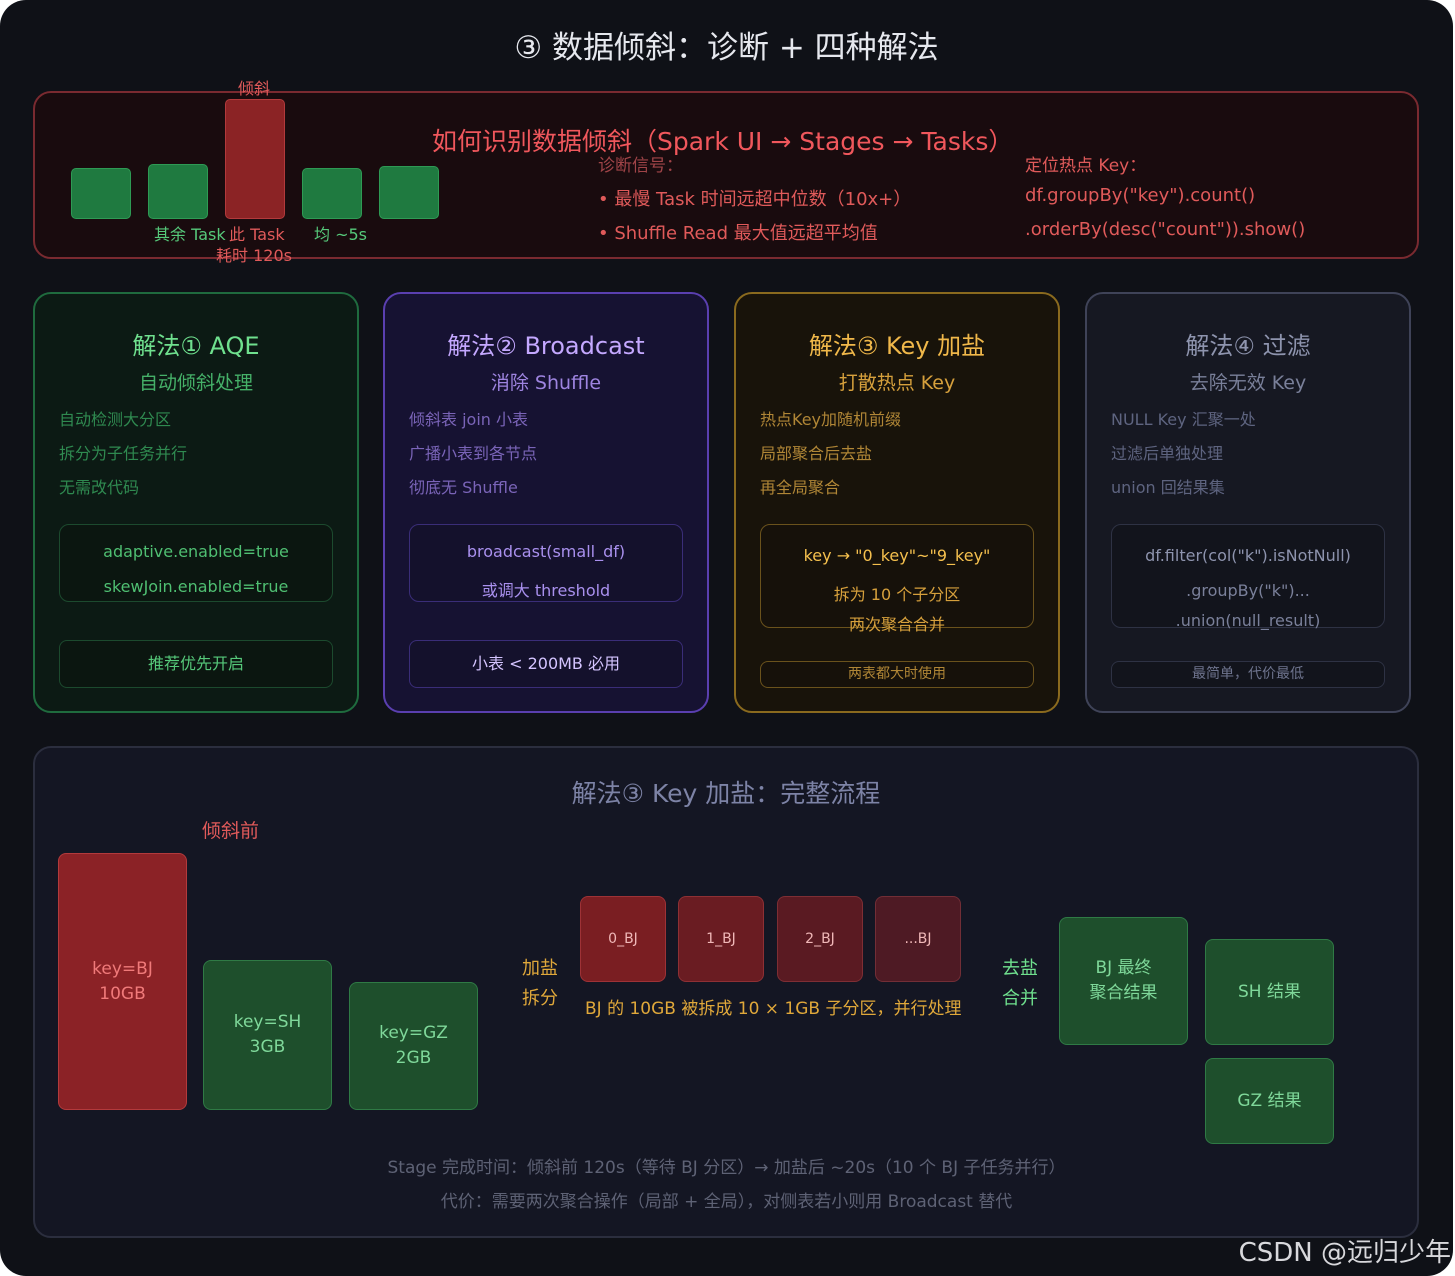  What do you see at coordinates (1086, 166) in the screenshot?
I see `locate-title: 定位热点 Key：` at bounding box center [1086, 166].